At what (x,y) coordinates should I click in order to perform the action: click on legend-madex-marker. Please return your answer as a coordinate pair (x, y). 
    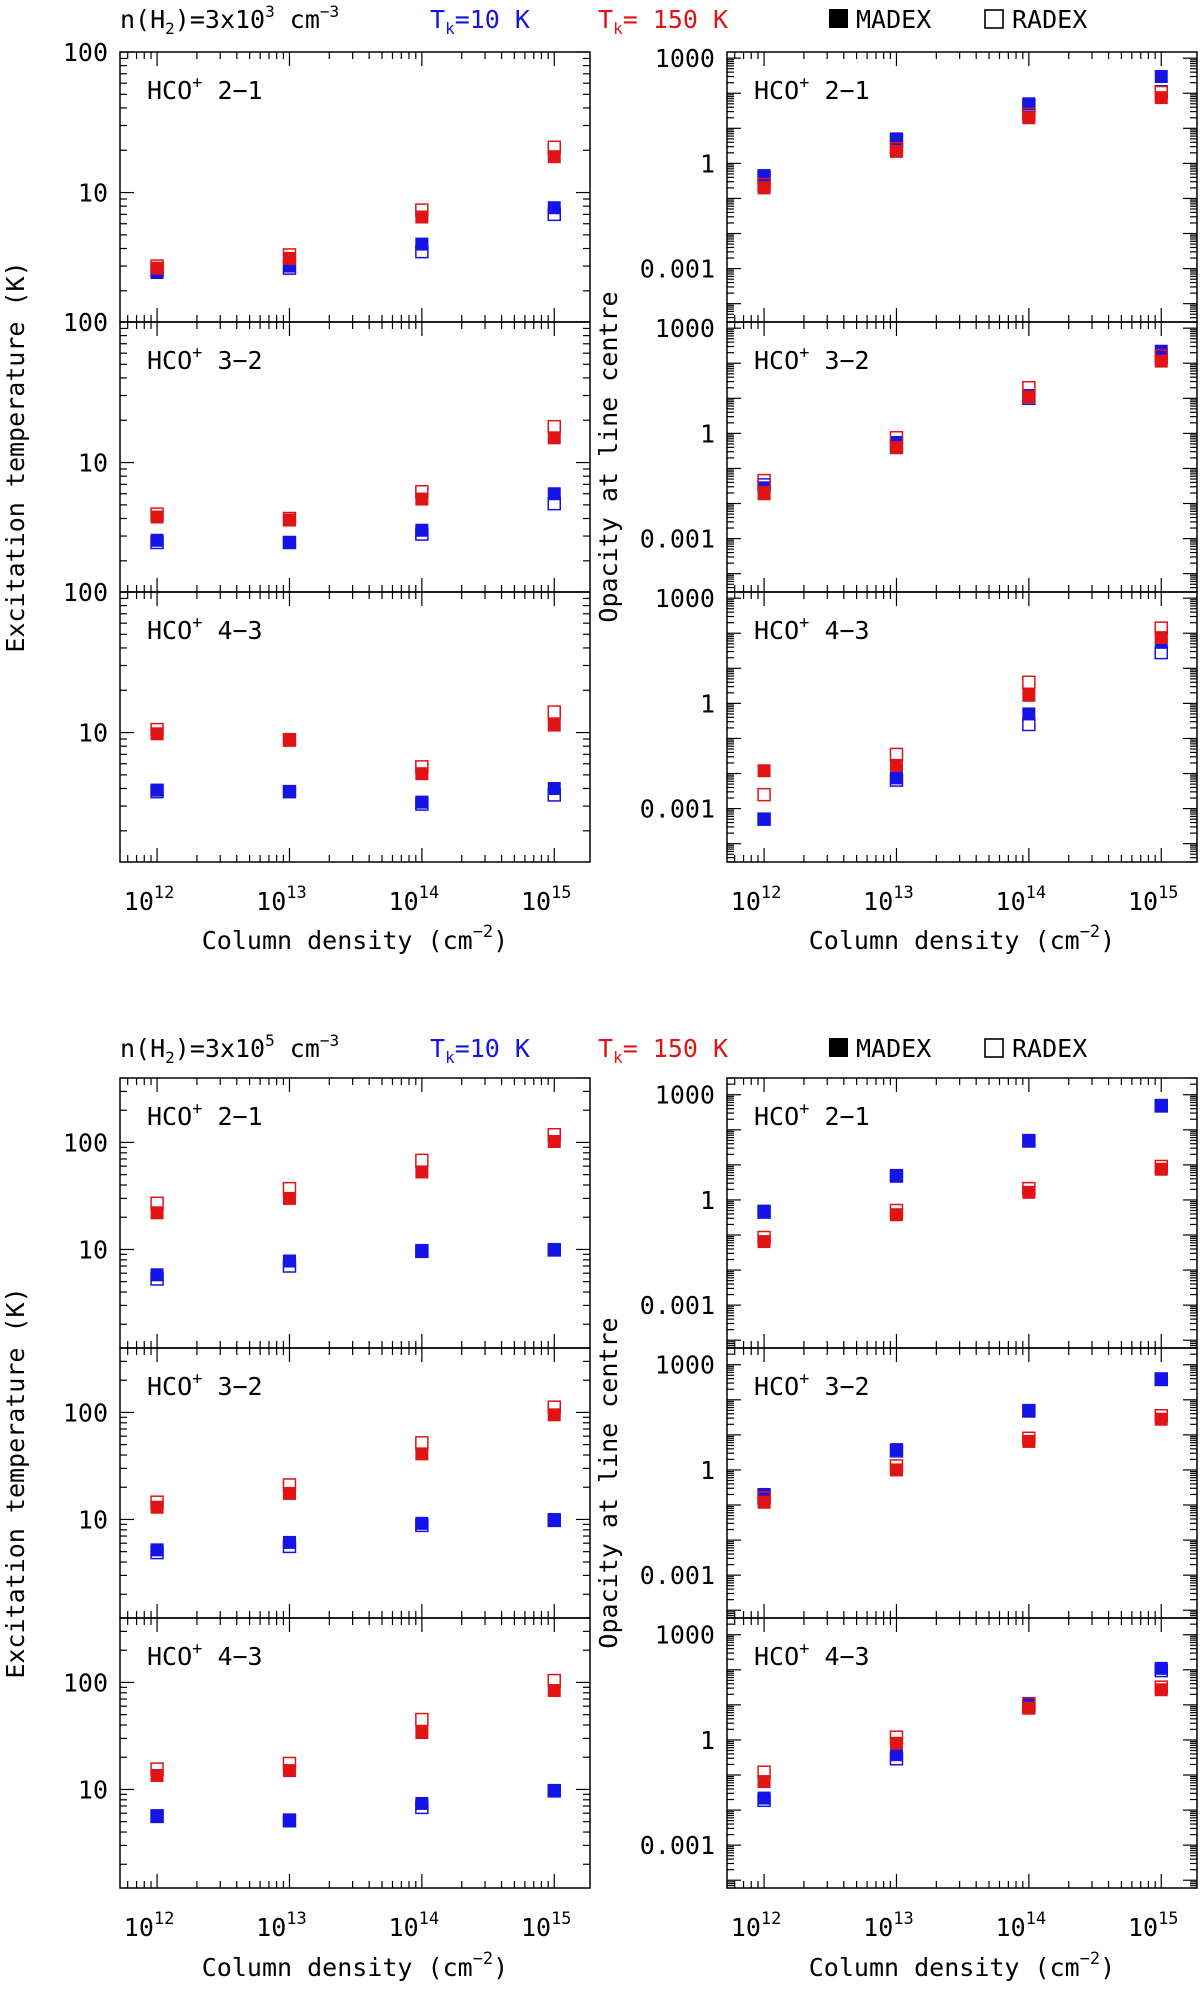
    Looking at the image, I should click on (838, 1047).